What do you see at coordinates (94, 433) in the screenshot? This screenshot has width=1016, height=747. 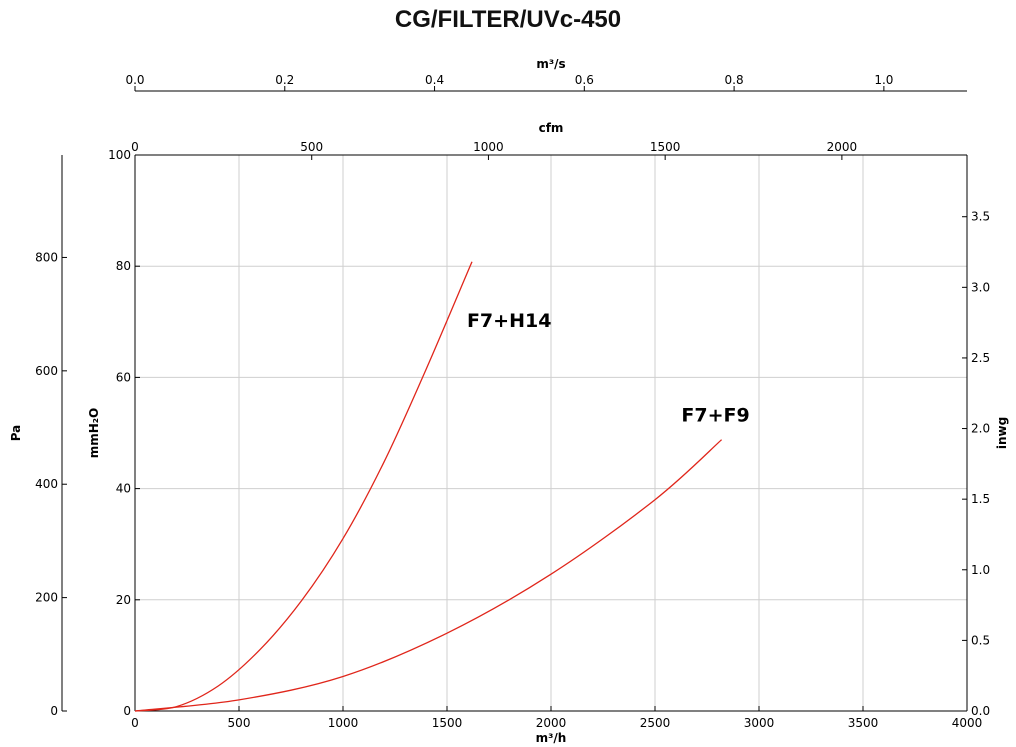 I see `y-axis-title: mmH₂O` at bounding box center [94, 433].